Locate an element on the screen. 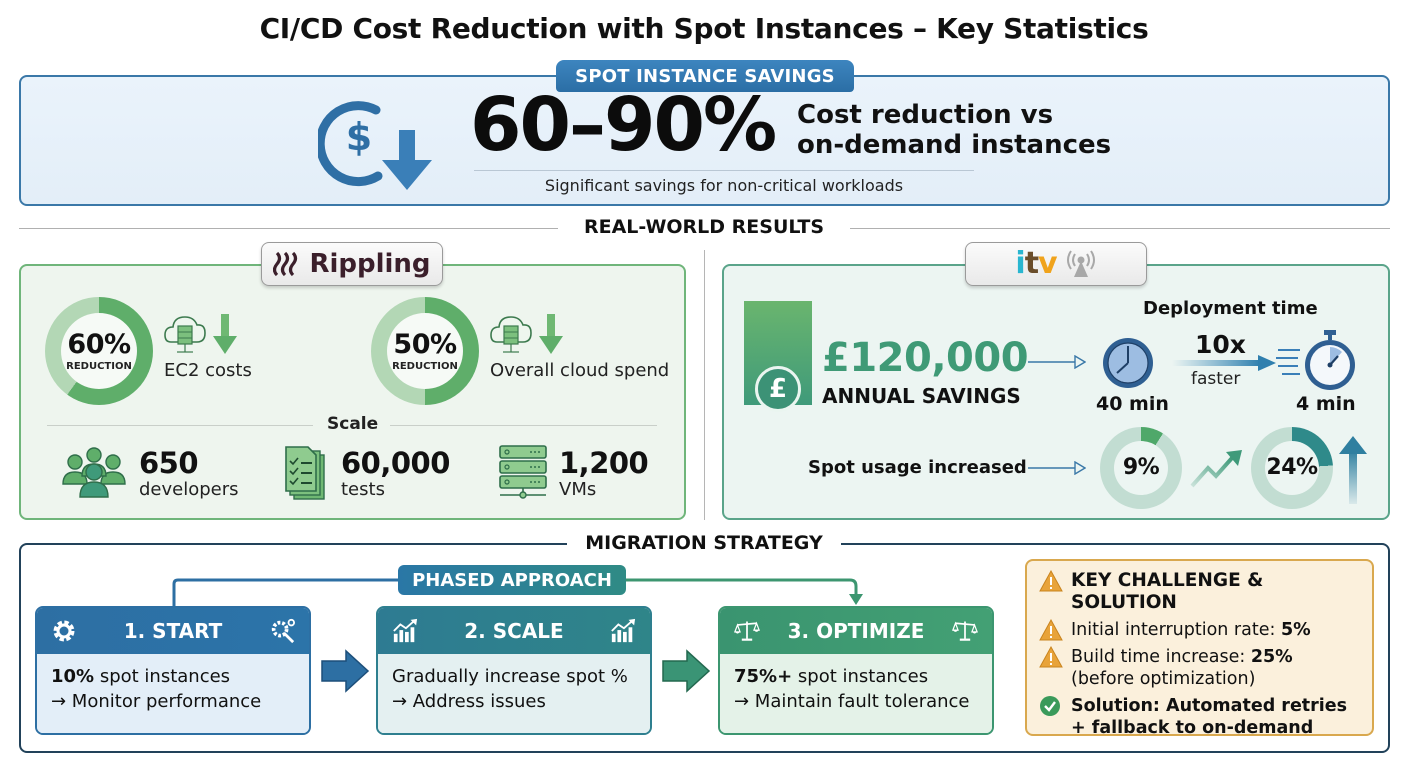  speedup-label: faster is located at coordinates (1216, 379).